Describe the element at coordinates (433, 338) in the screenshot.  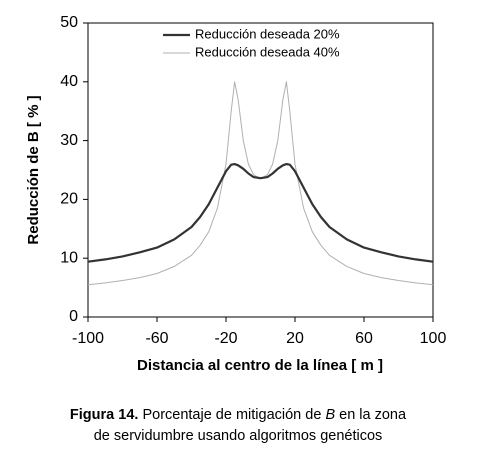
I see `x-tick-label: 100` at that location.